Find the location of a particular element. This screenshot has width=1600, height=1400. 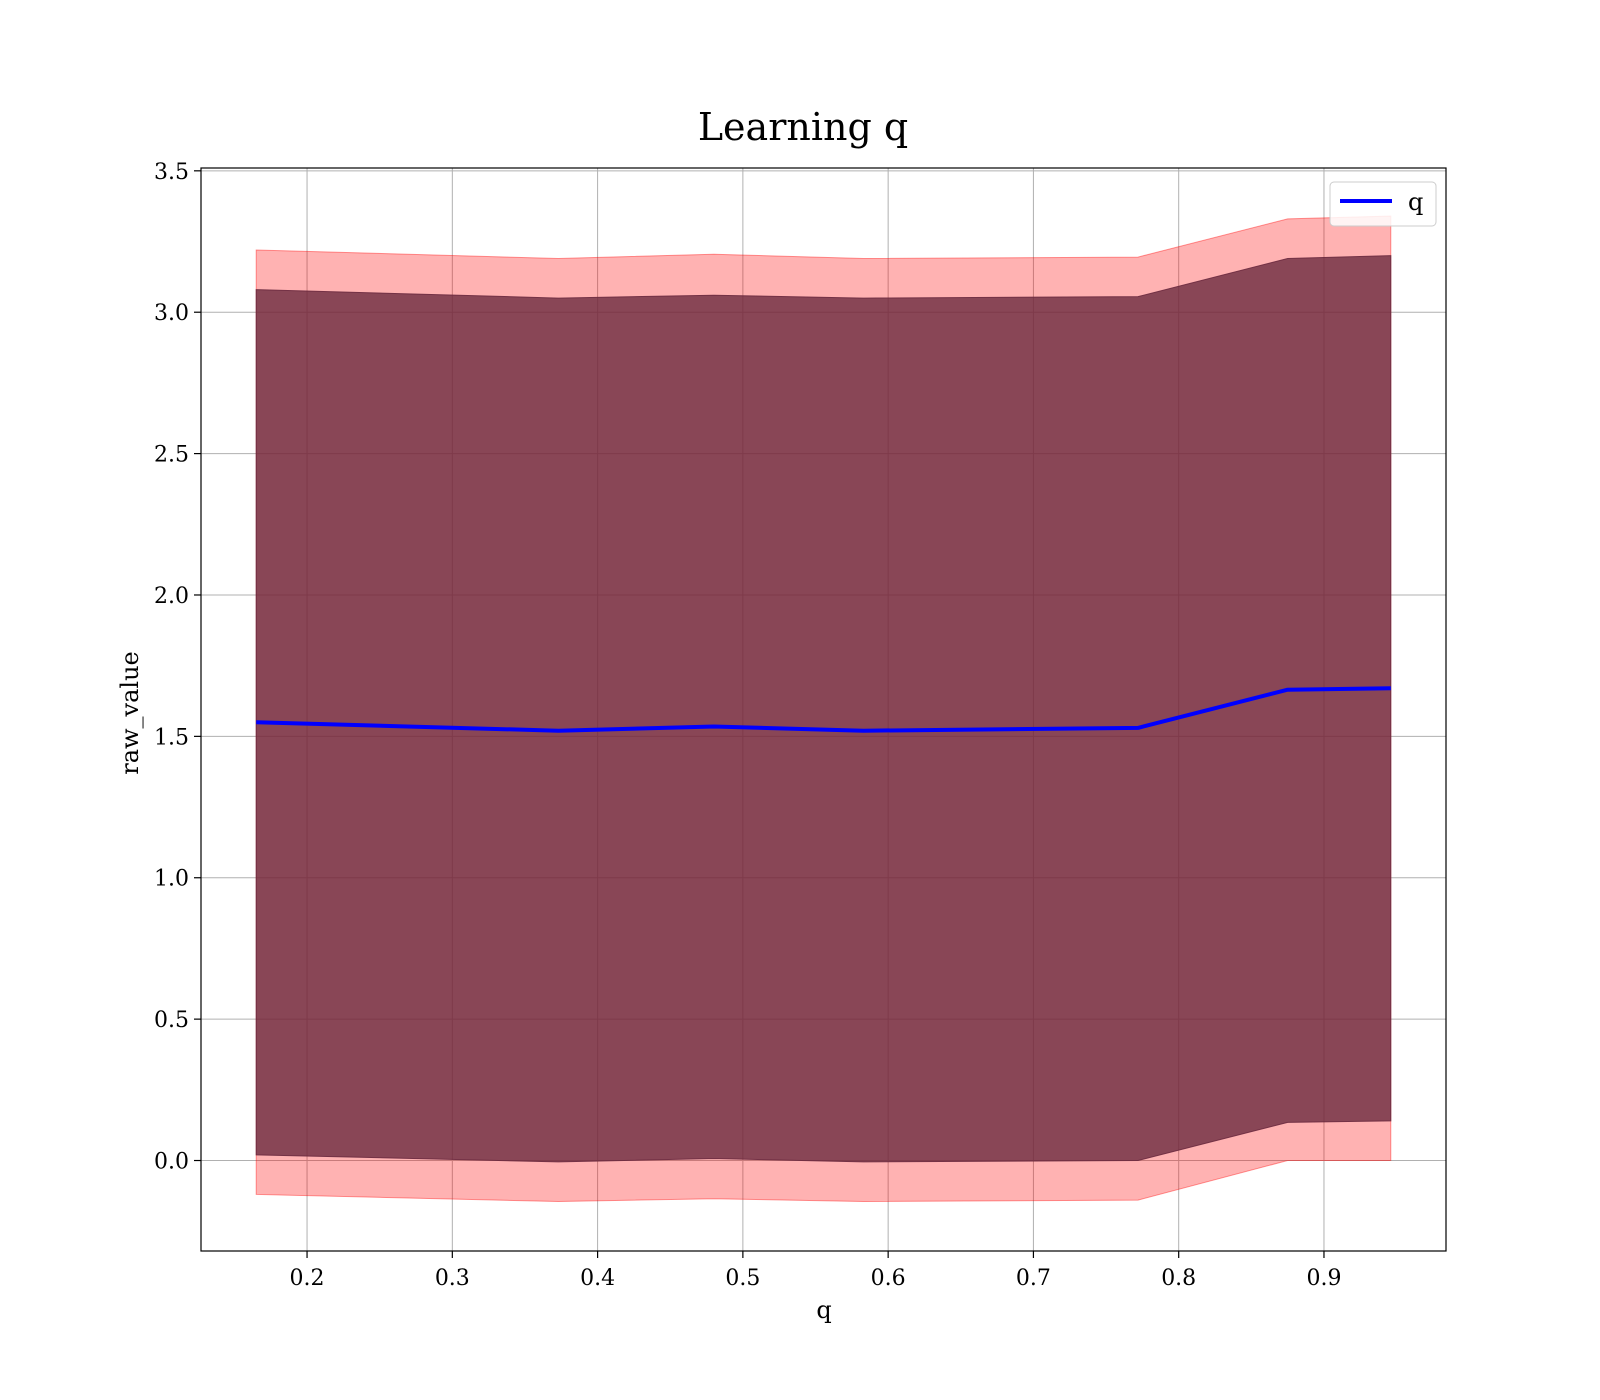

series-line-q is located at coordinates (823, 709).